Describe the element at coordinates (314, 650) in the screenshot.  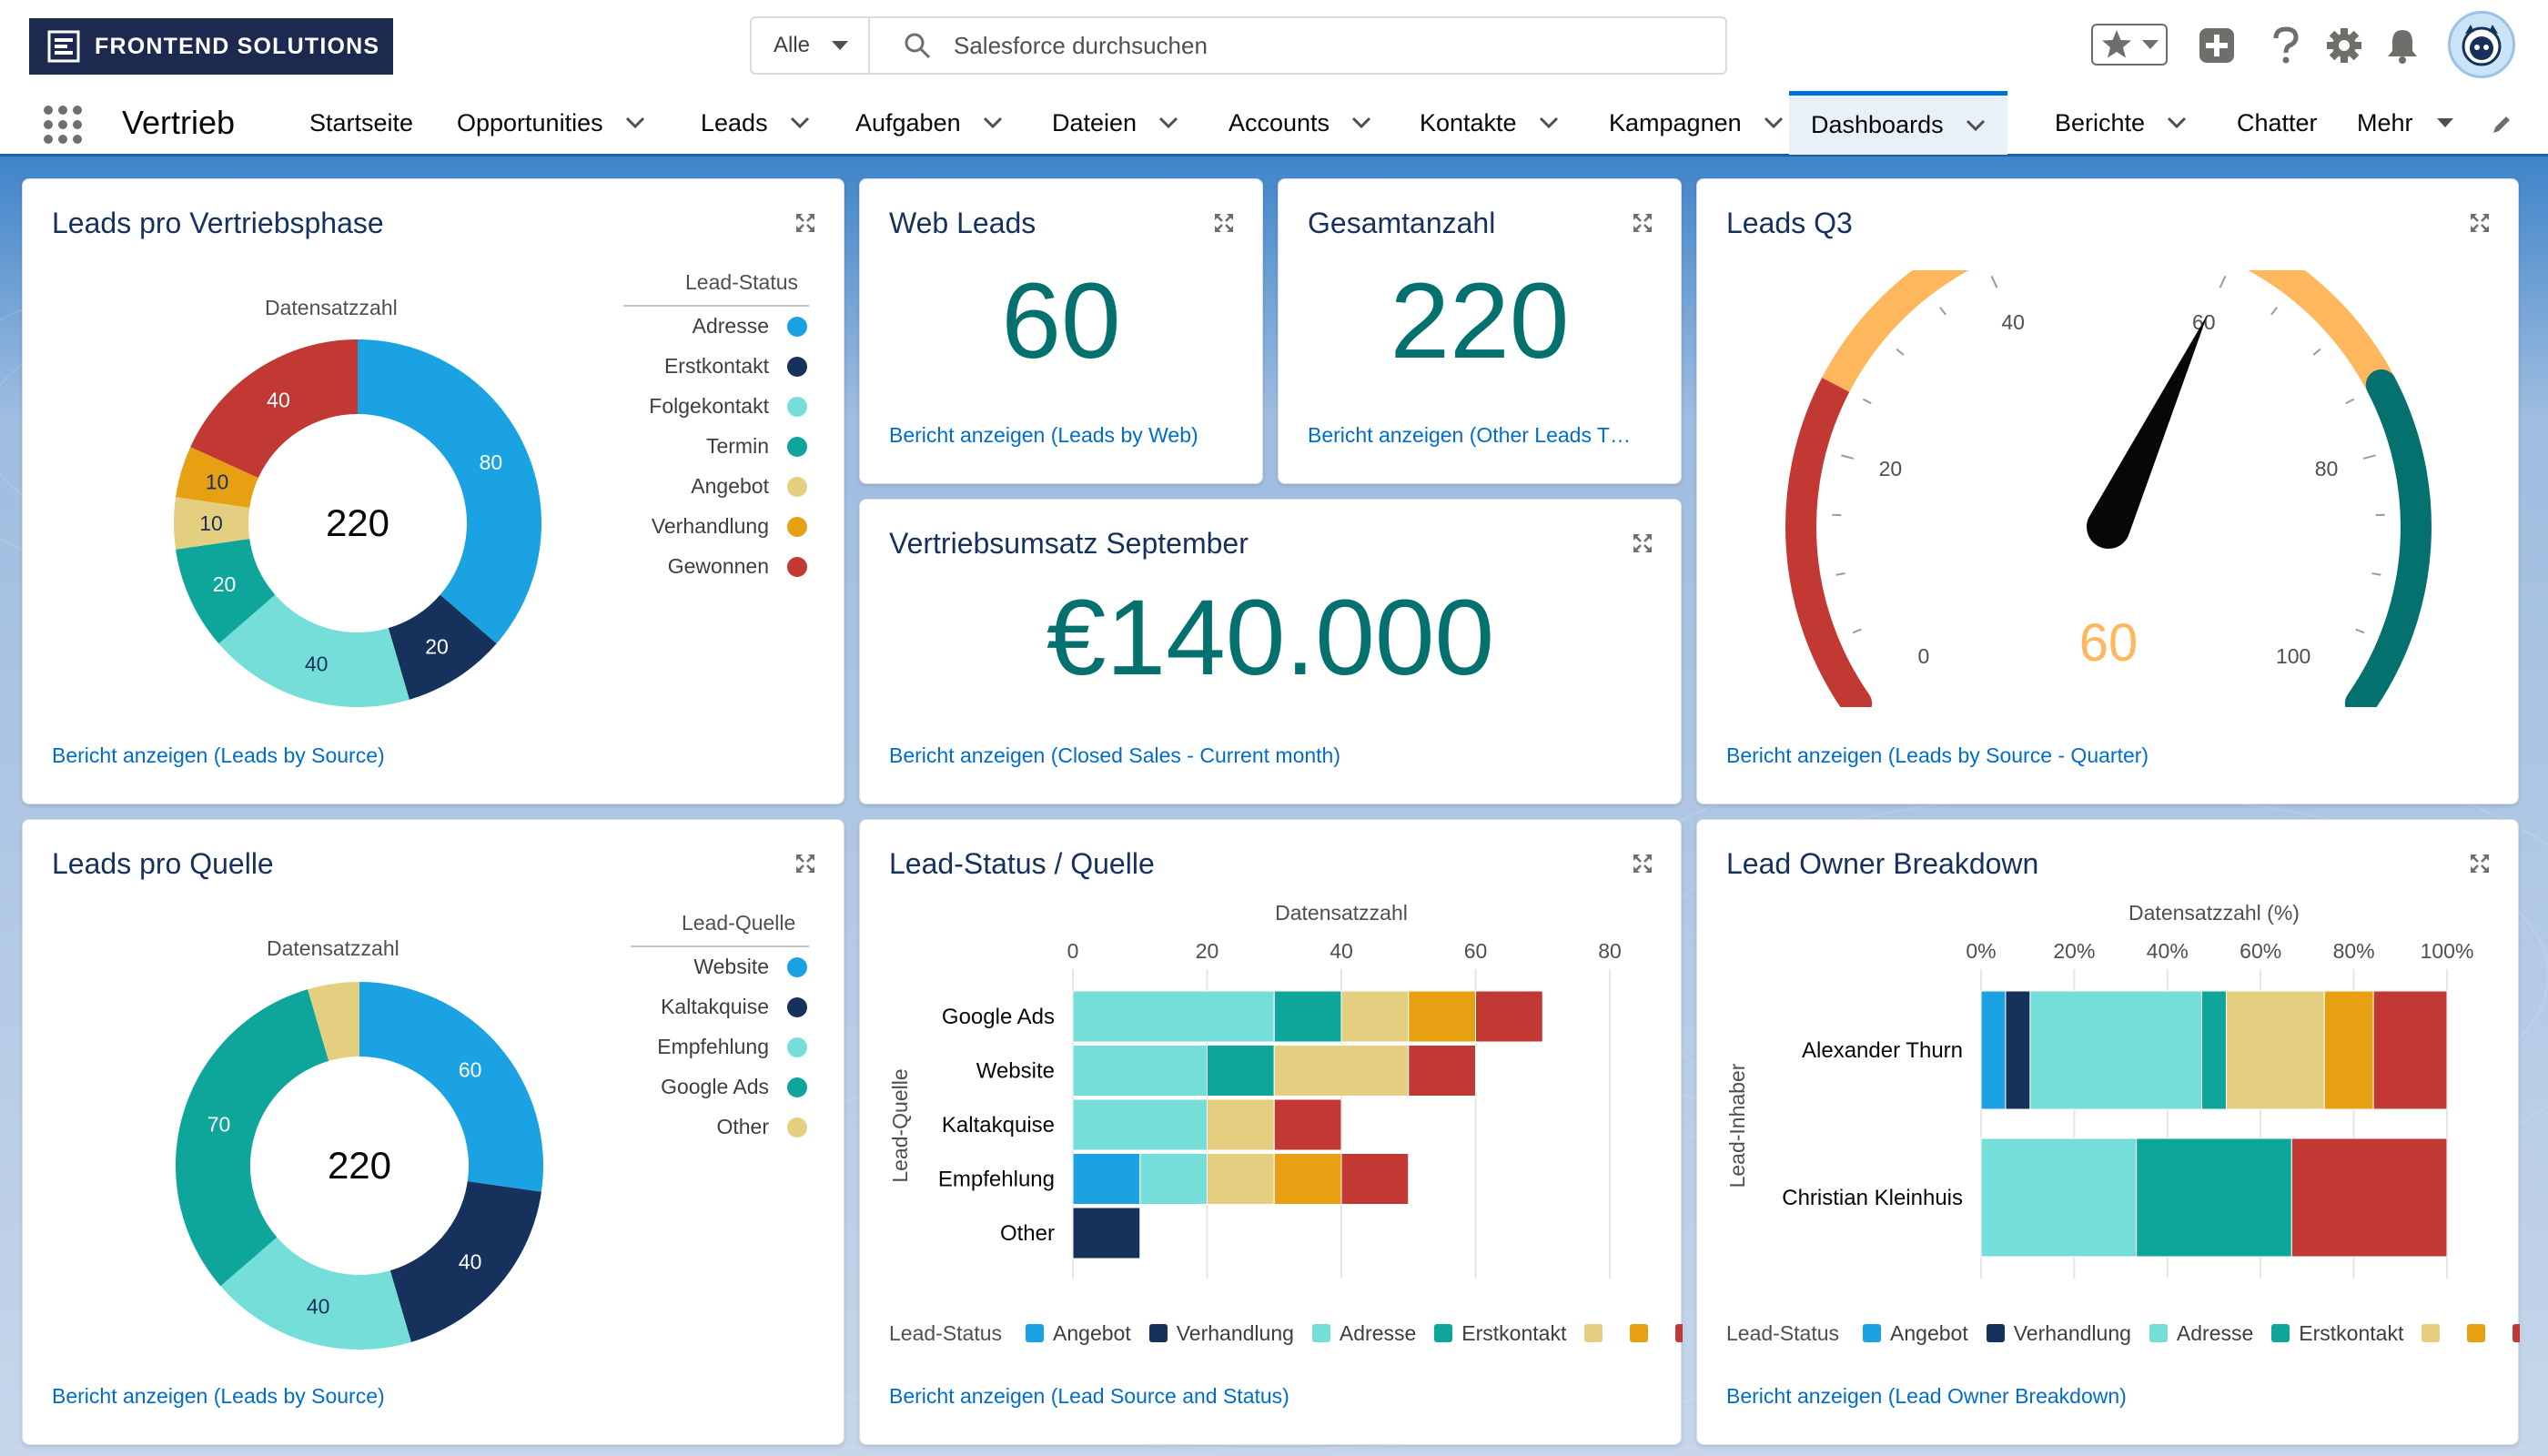
I see `donut-slice-folgekontakt` at that location.